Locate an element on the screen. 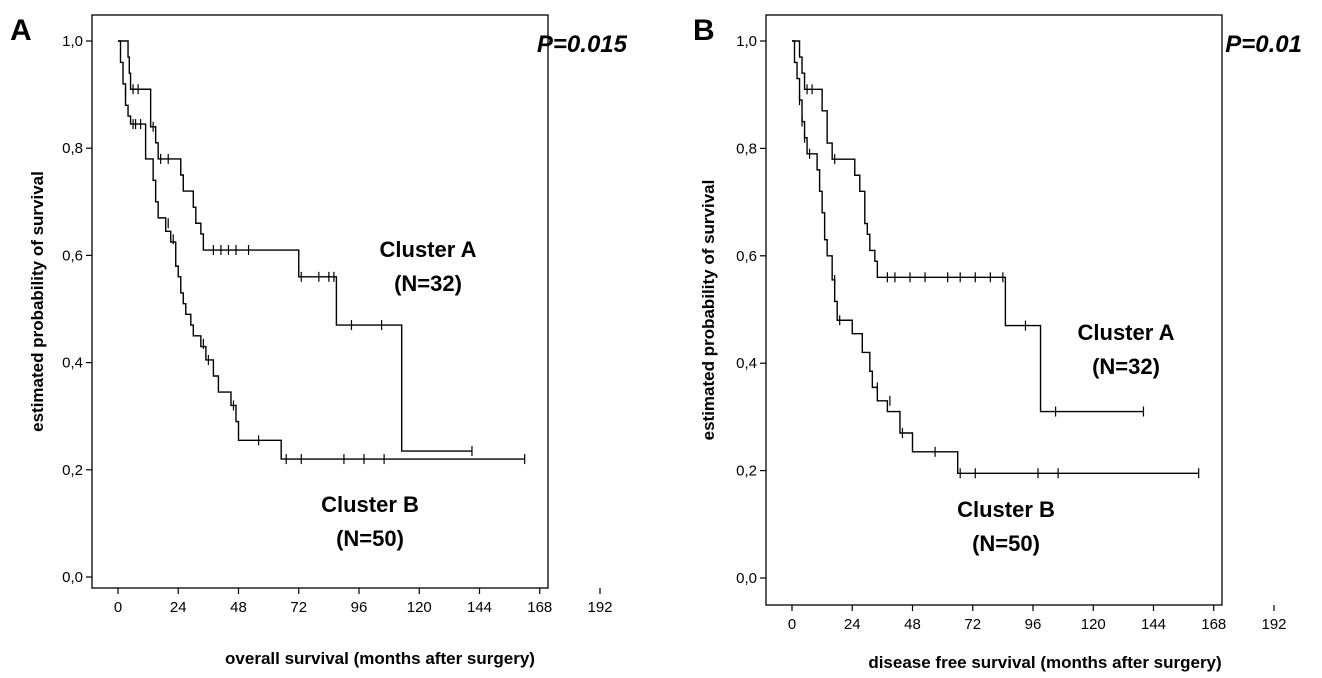  p-value-annotation: P=0.015 is located at coordinates (582, 44).